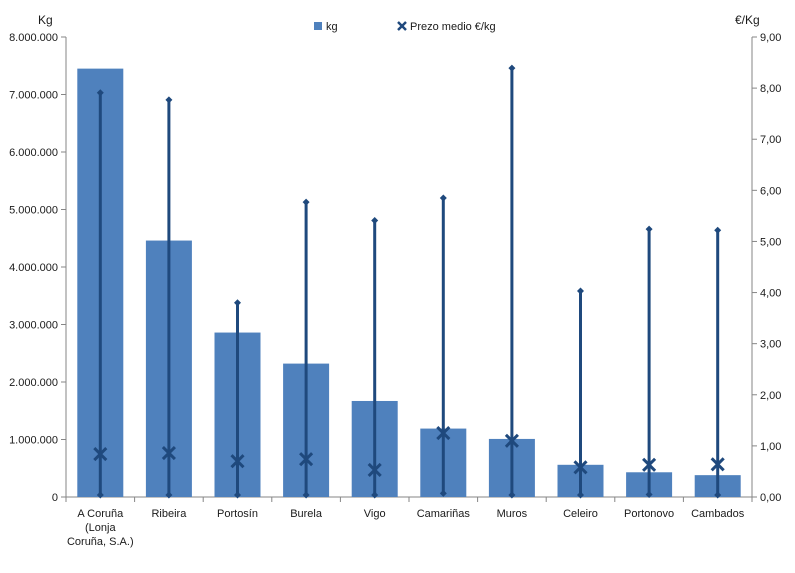  I want to click on y-right-tick-label: 2,00, so click(770, 396).